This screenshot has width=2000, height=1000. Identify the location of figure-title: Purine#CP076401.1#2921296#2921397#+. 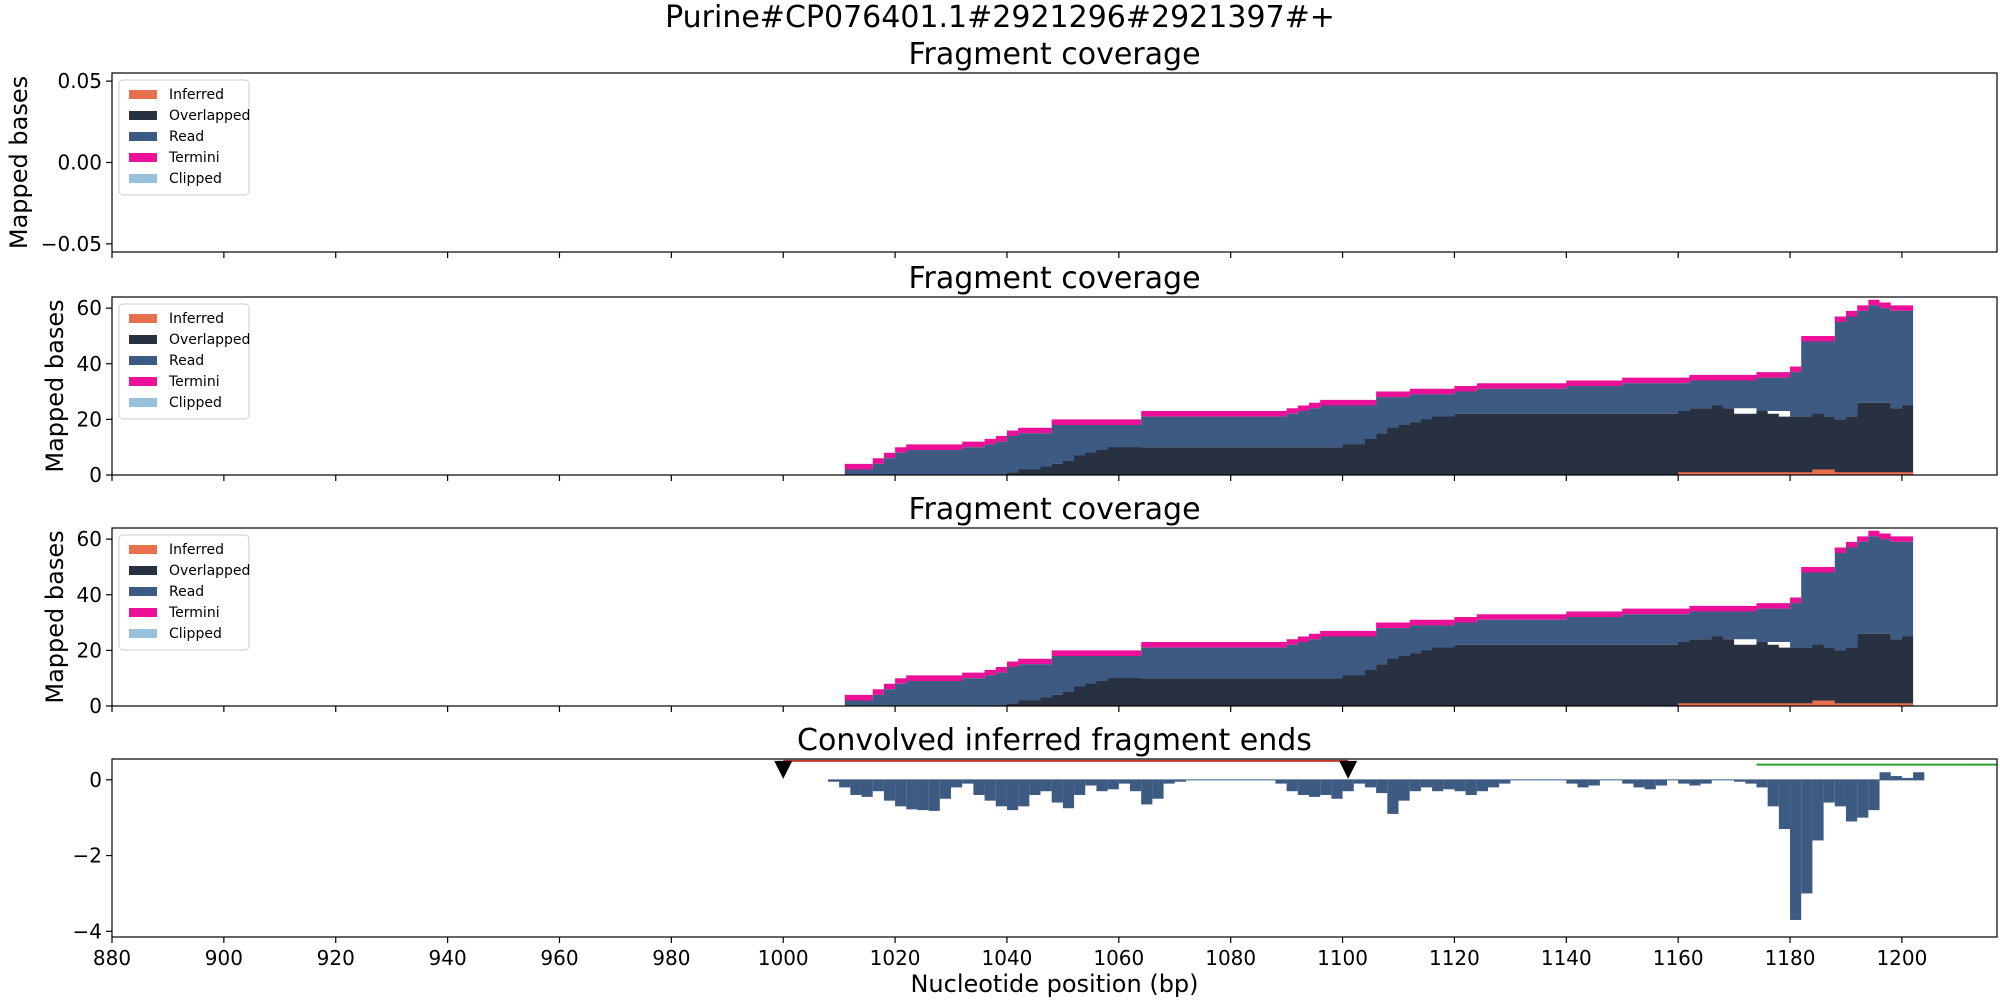
(1000, 17).